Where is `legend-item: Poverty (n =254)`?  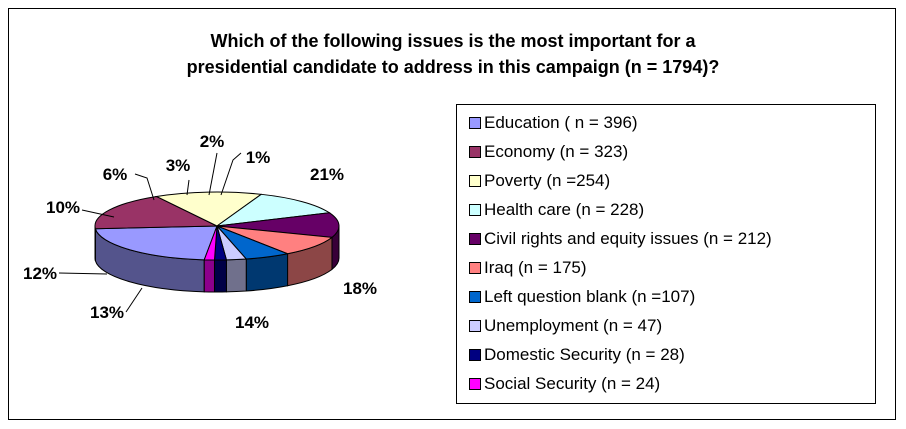 legend-item: Poverty (n =254) is located at coordinates (539, 181).